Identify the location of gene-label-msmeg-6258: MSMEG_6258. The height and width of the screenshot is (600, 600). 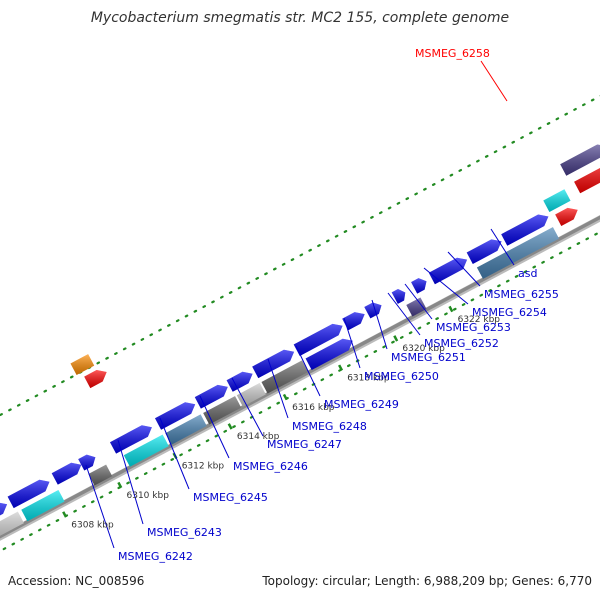
(452, 53).